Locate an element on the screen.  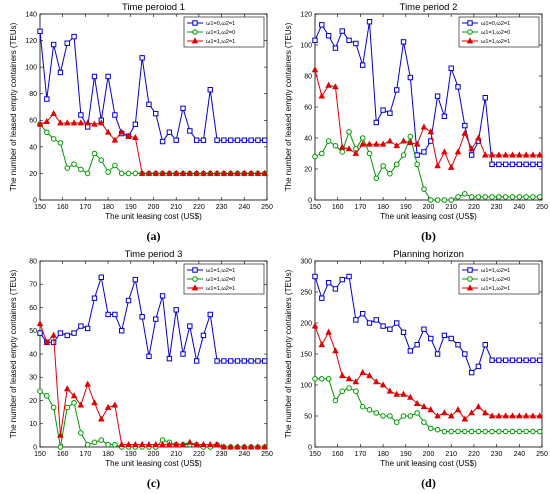
y-tick-label: 30 is located at coordinates (33, 378).